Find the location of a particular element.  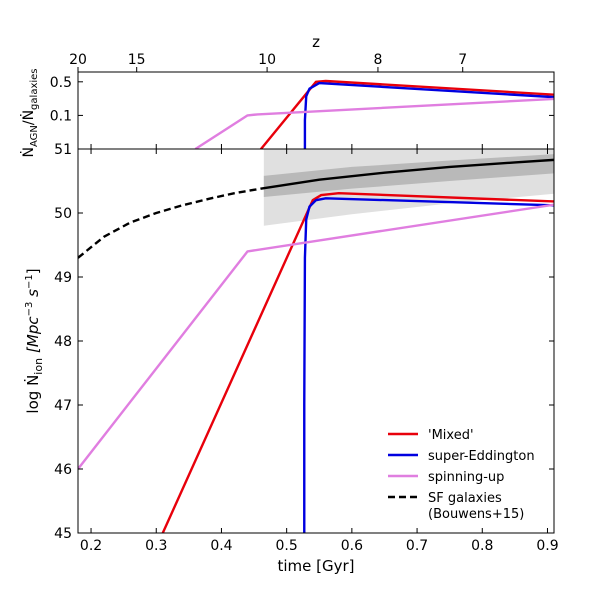

top-axis-title: z is located at coordinates (316, 42).